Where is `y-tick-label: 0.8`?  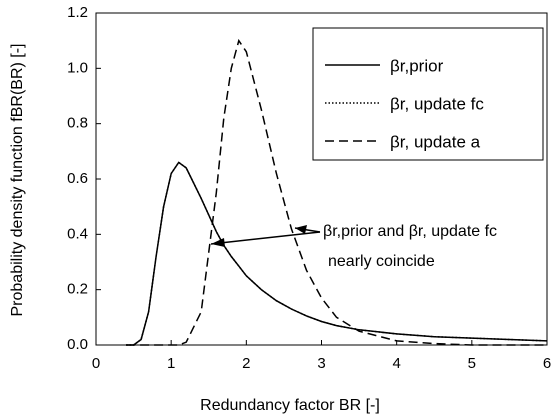
y-tick-label: 0.8 is located at coordinates (77, 123).